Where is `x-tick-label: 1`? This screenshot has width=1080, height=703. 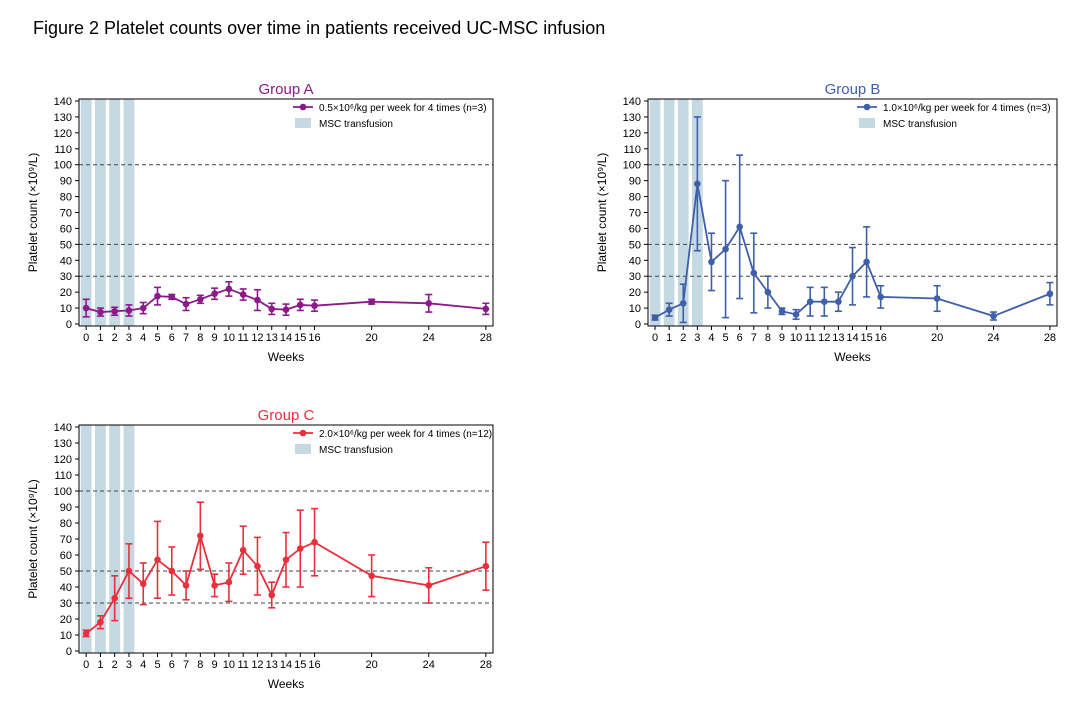 x-tick-label: 1 is located at coordinates (100, 338).